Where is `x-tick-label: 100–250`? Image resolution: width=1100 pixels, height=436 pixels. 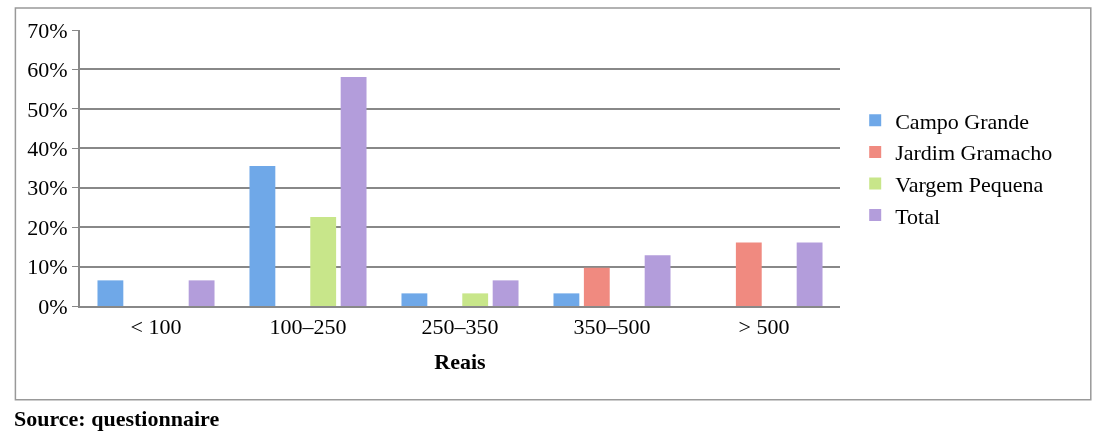 x-tick-label: 100–250 is located at coordinates (308, 327).